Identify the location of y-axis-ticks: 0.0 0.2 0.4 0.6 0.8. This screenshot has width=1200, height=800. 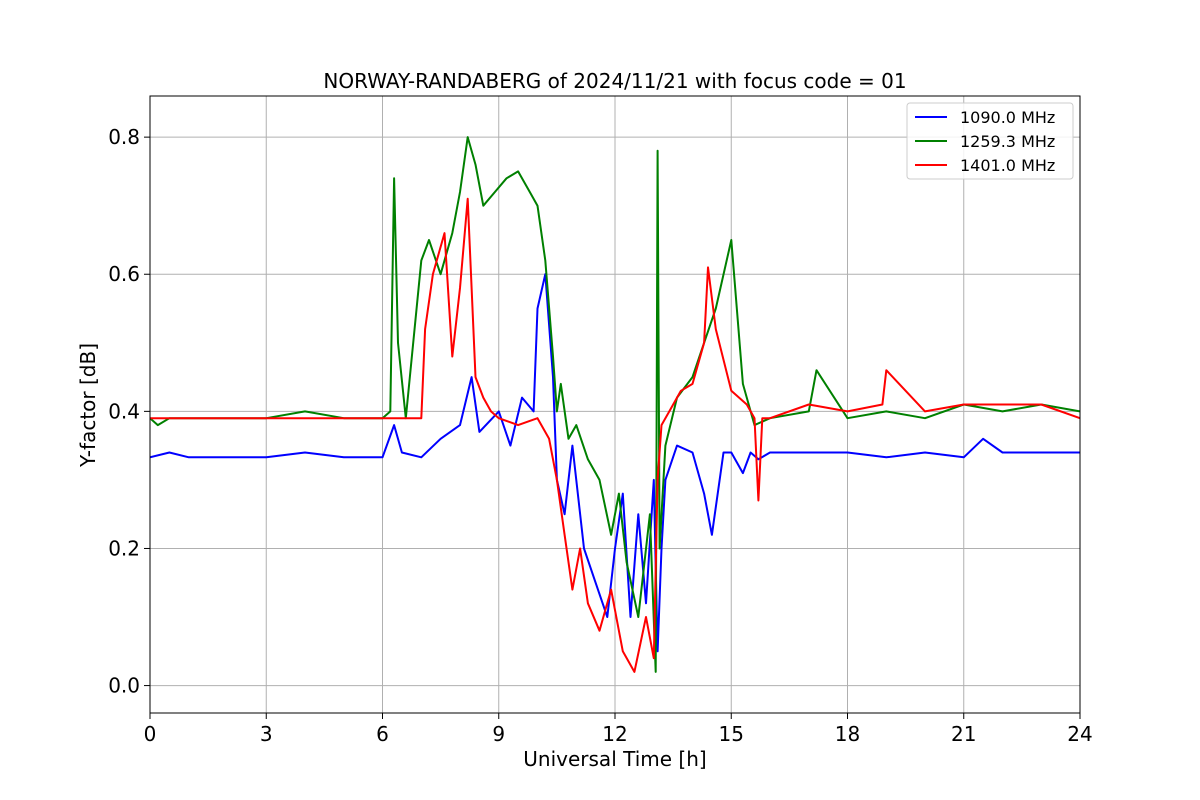
(129, 411).